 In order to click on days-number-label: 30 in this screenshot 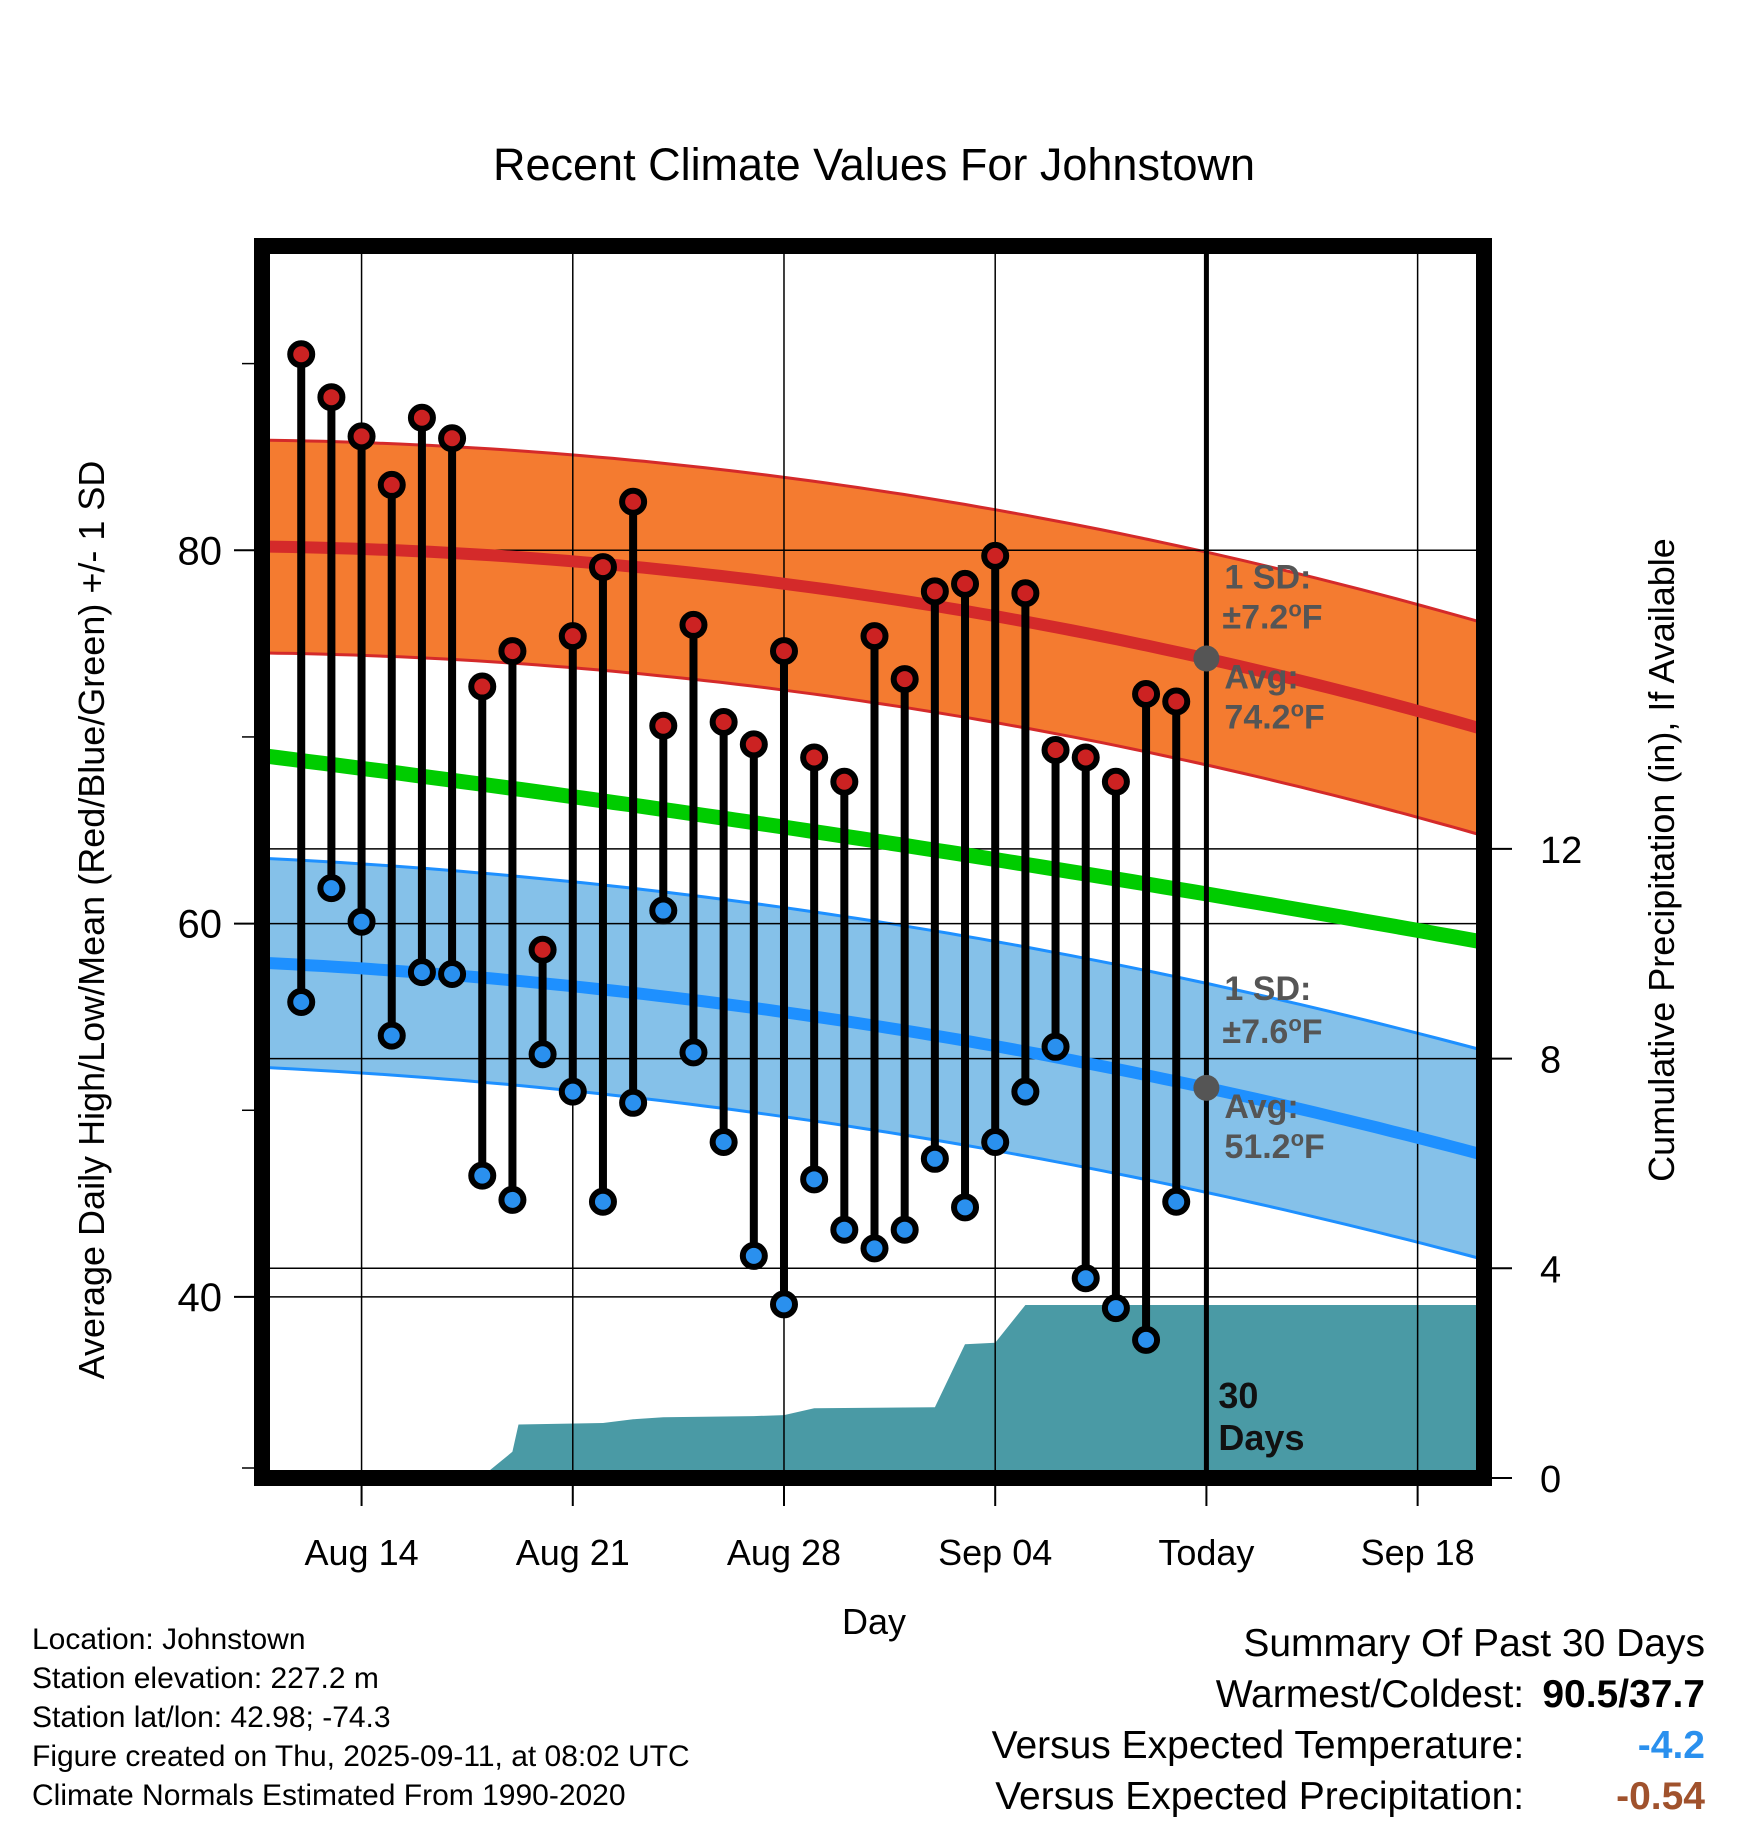, I will do `click(1238, 1395)`.